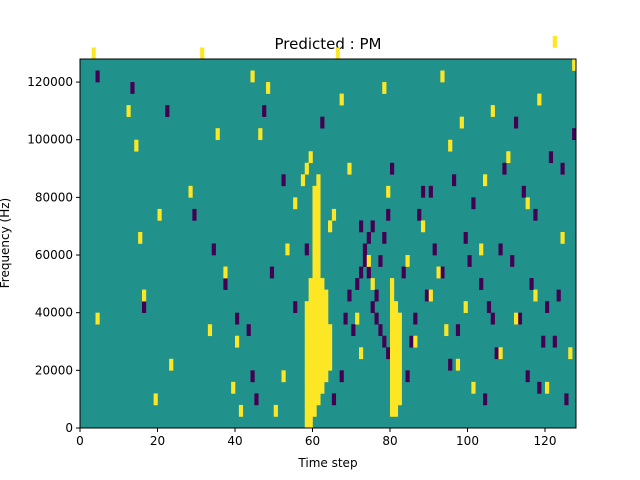  Describe the element at coordinates (234, 441) in the screenshot. I see `x-tick-label: 40` at that location.